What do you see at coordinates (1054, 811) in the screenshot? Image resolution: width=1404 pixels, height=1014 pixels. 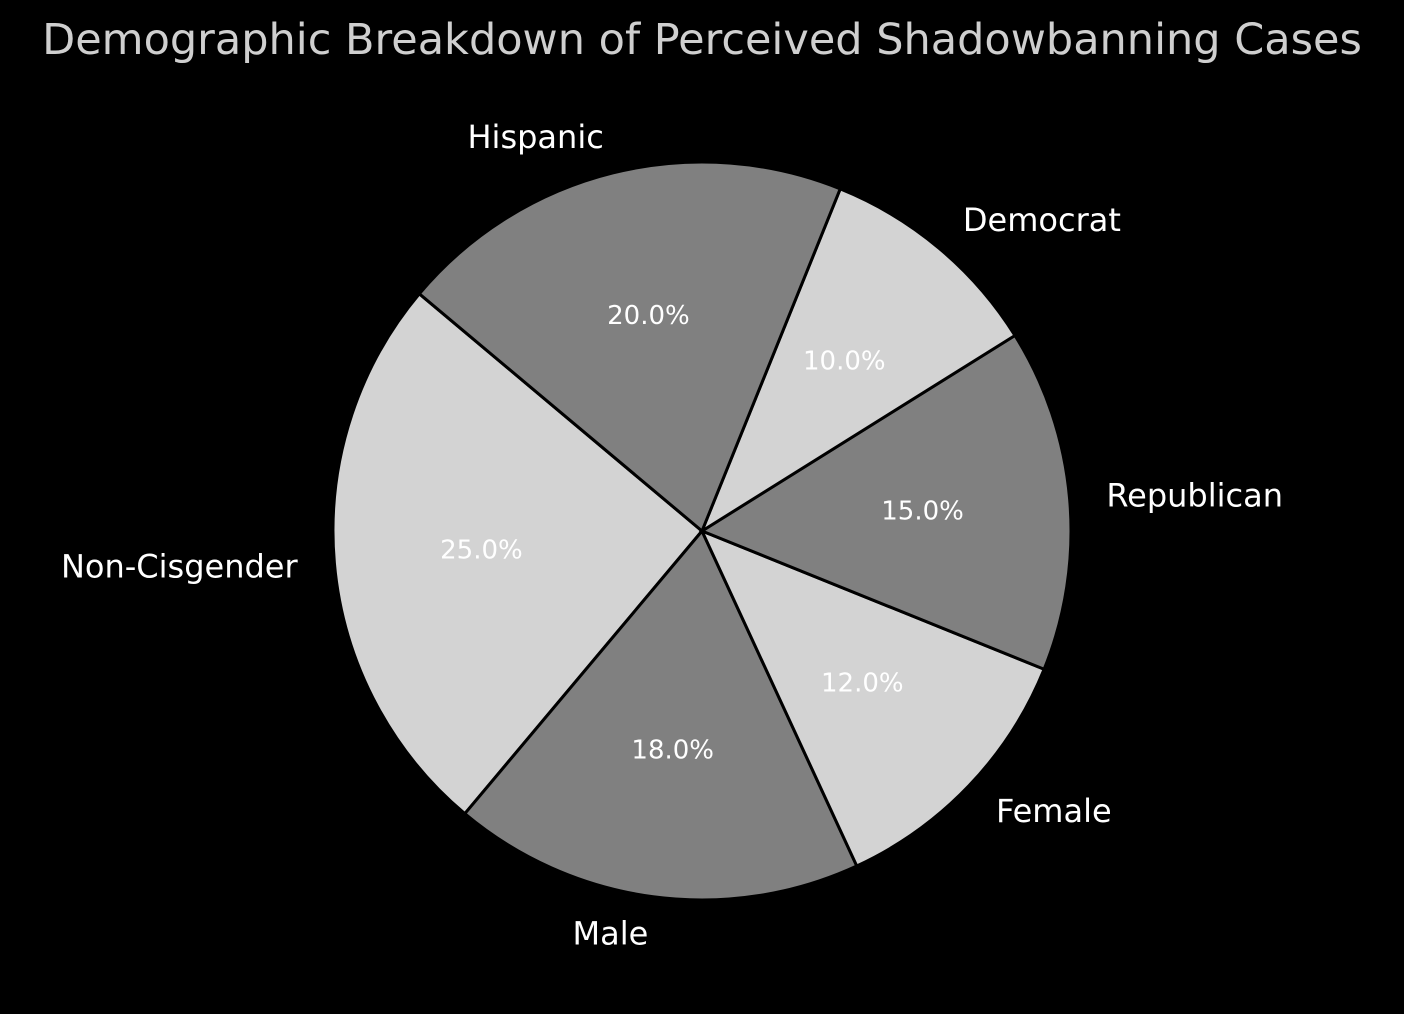 I see `slice-label-female: Female` at bounding box center [1054, 811].